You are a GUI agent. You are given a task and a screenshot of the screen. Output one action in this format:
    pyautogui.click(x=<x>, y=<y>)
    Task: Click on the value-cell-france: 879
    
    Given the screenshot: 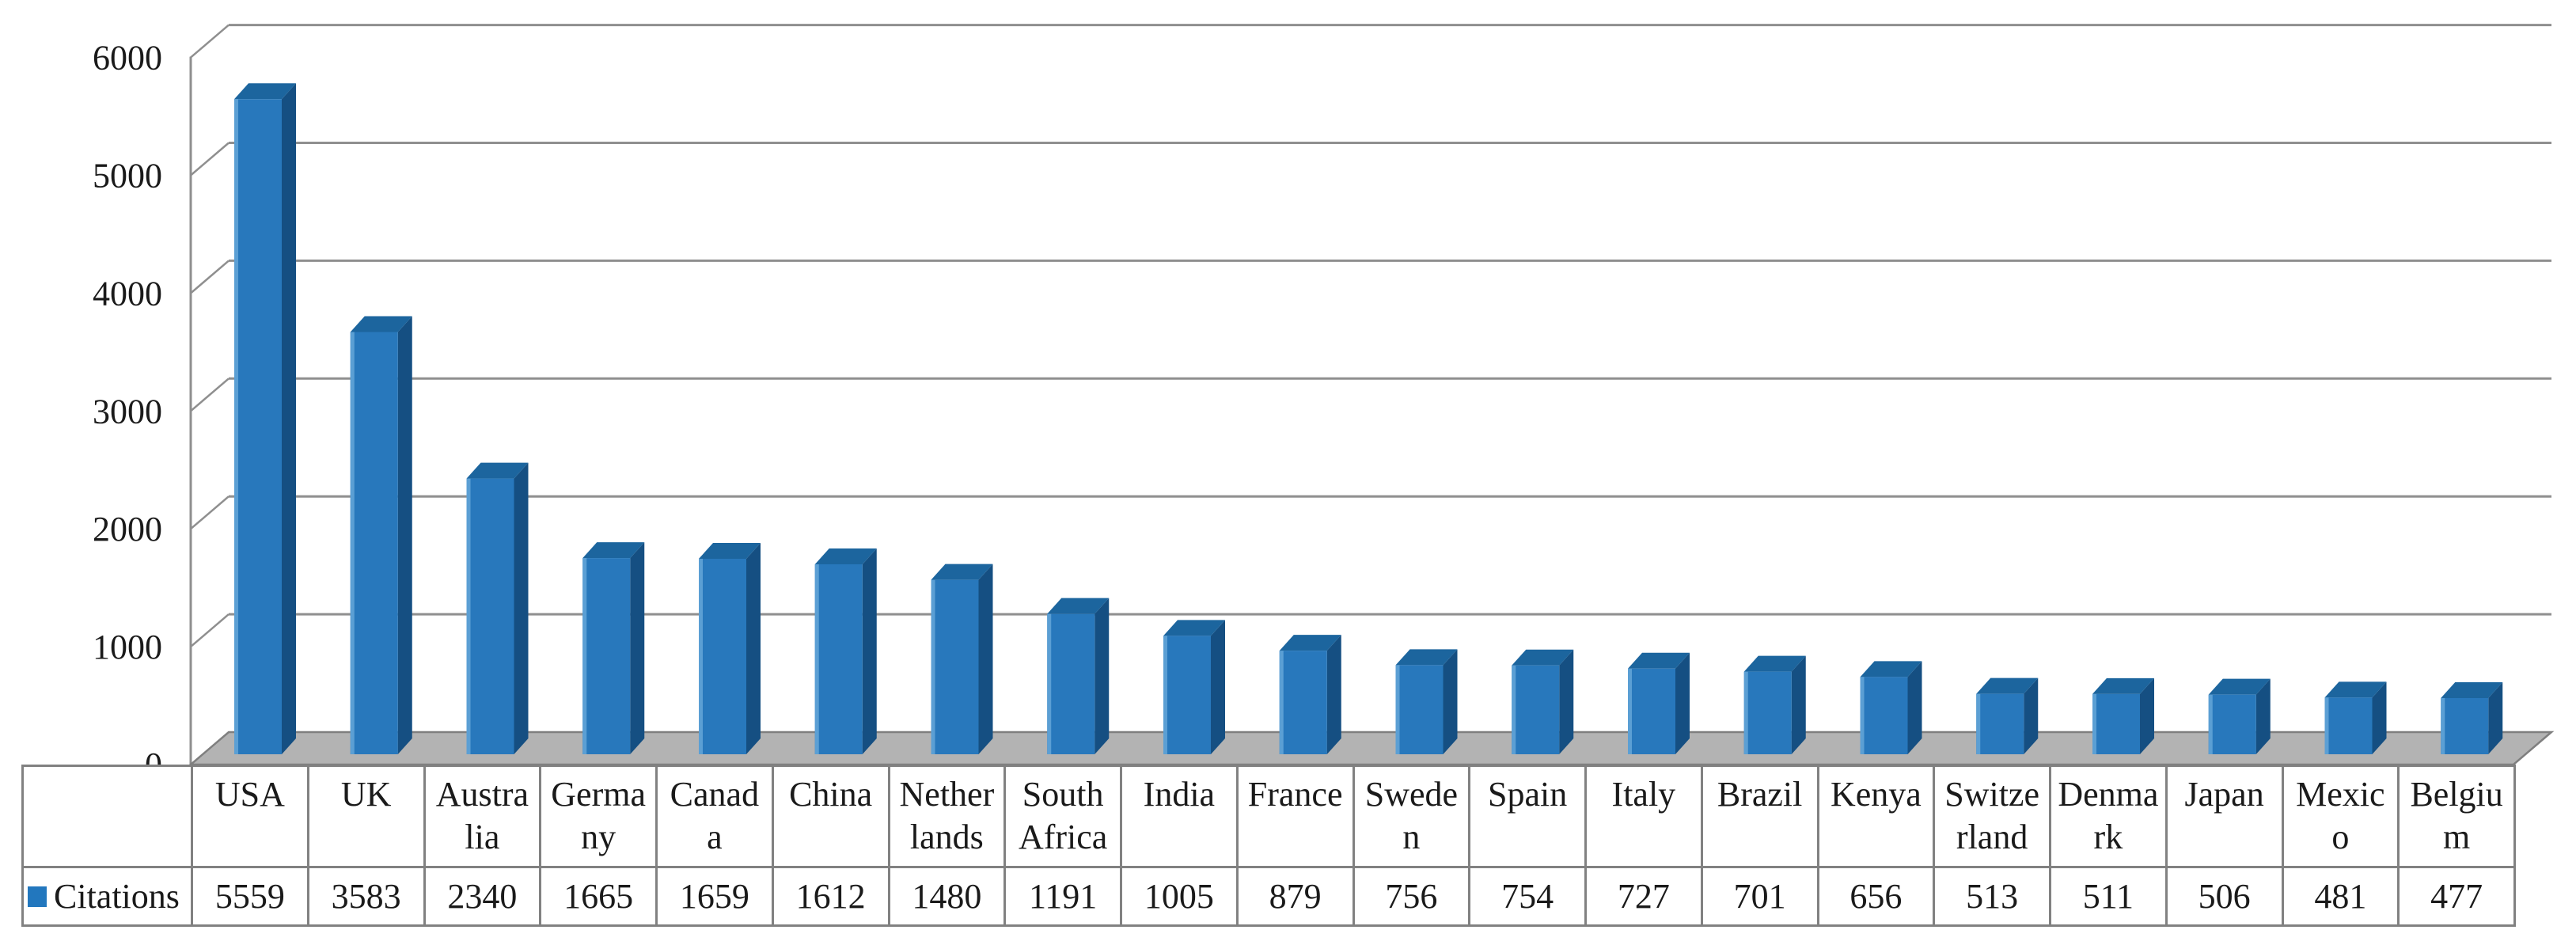 What is the action you would take?
    pyautogui.click(x=1295, y=896)
    